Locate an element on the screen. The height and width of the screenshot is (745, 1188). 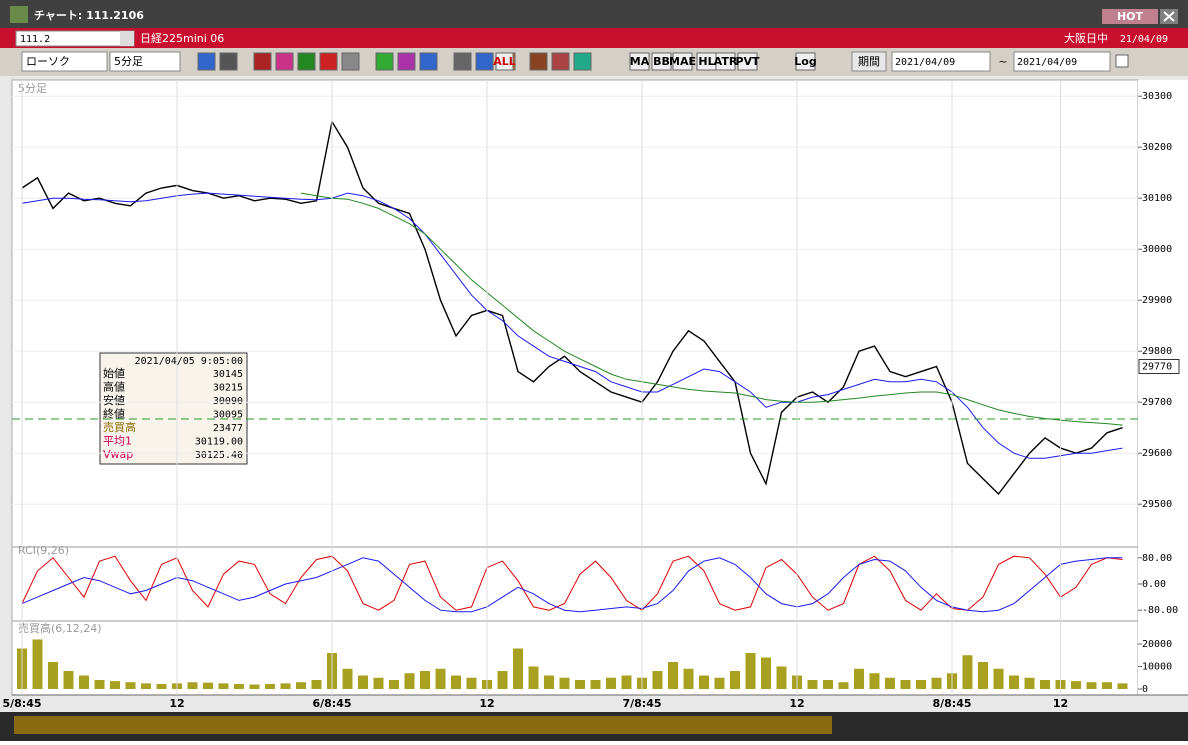
interval: 5分足 is located at coordinates (128, 61).